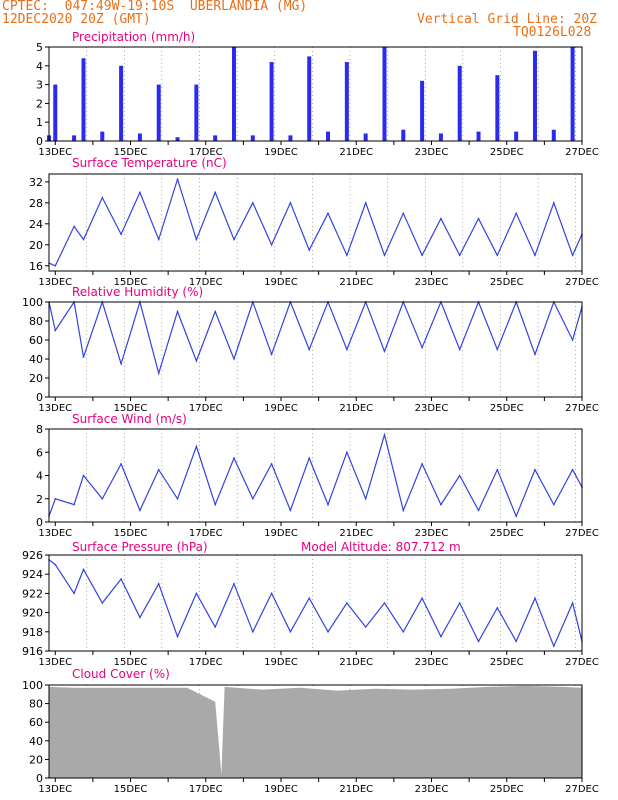 The image size is (618, 800). What do you see at coordinates (36, 340) in the screenshot?
I see `y-tick-label: 60` at bounding box center [36, 340].